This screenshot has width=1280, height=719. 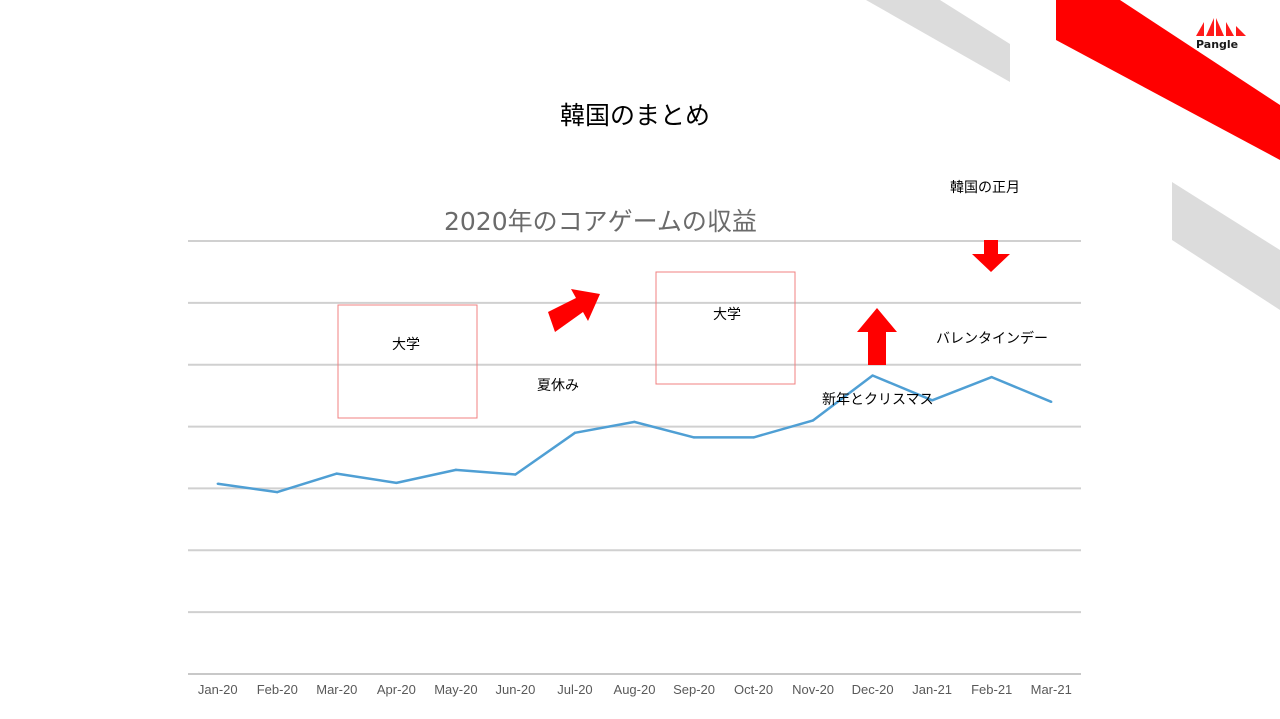 I want to click on pangle-logo-icon, so click(x=1221, y=27).